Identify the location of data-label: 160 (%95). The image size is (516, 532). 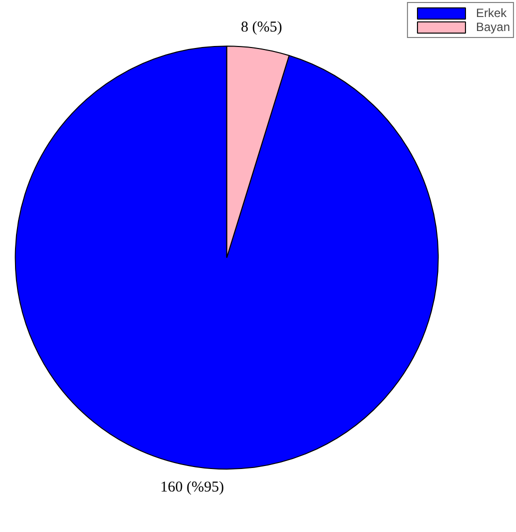
(192, 488).